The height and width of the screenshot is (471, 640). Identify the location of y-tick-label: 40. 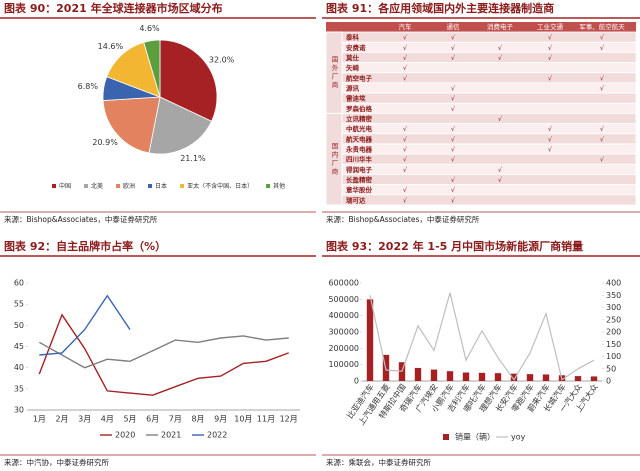
(19, 367).